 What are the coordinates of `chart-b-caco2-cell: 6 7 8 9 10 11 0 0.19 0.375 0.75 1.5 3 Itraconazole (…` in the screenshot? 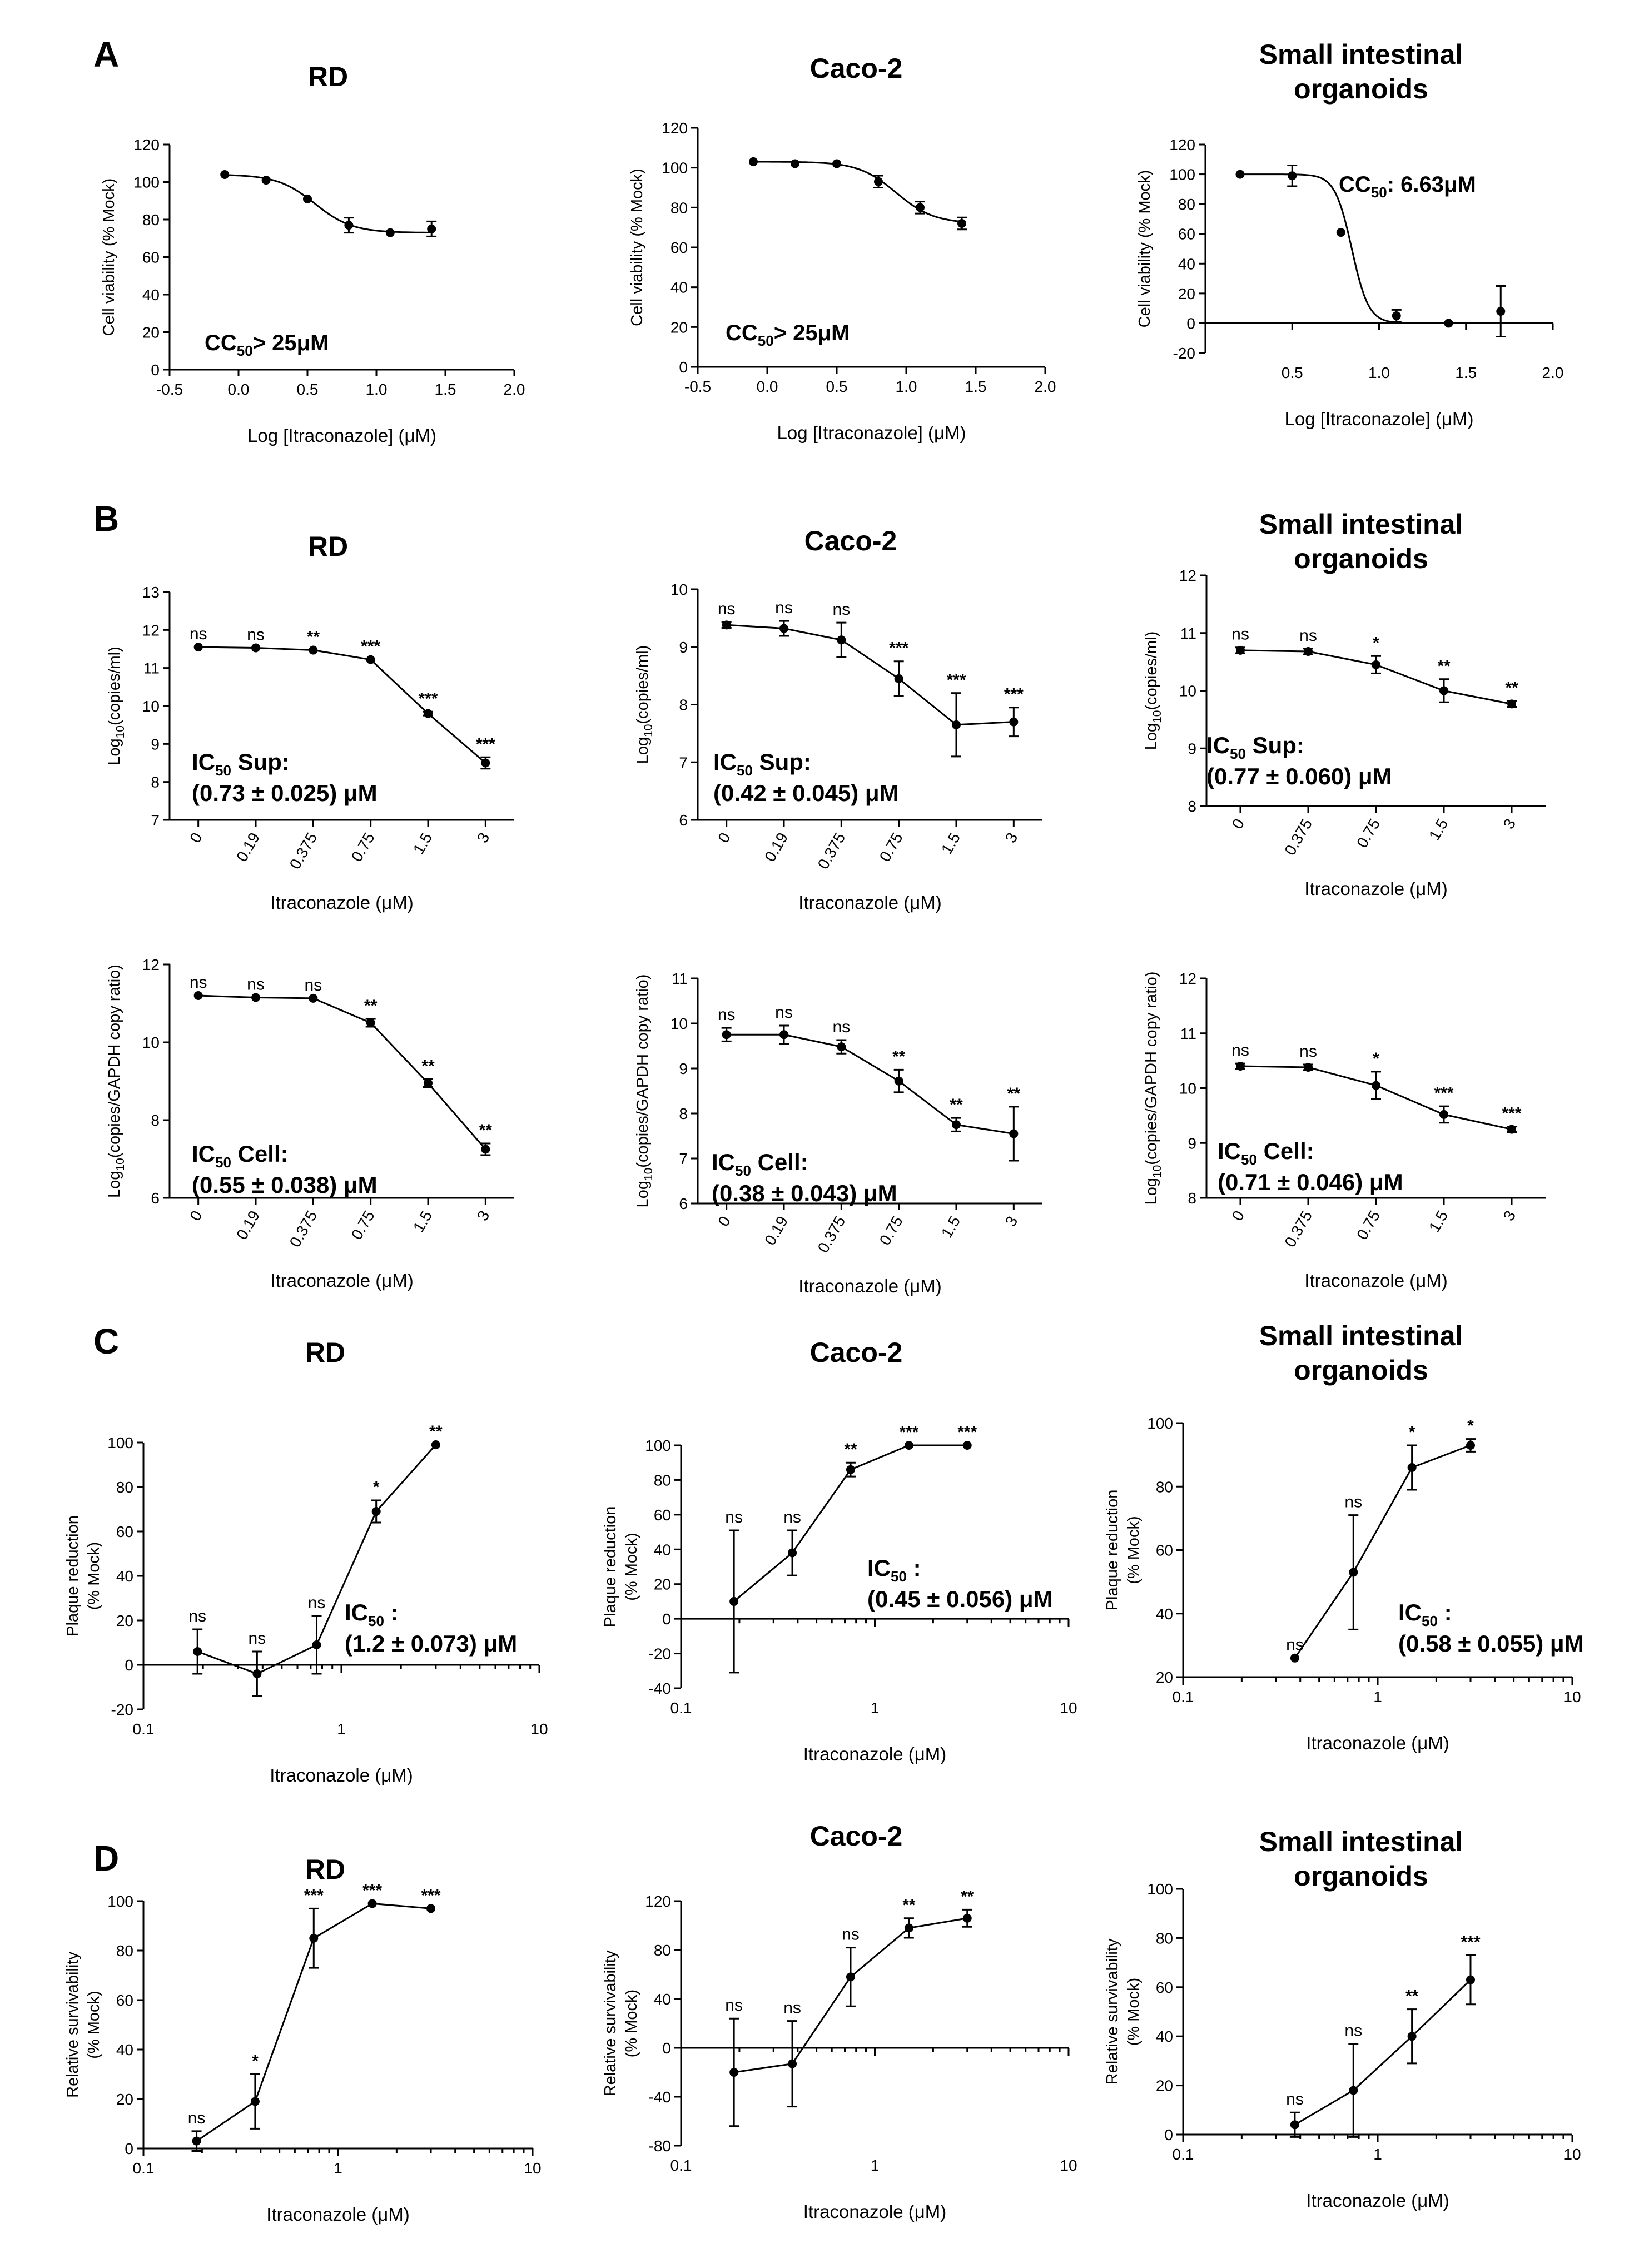 It's located at (838, 1133).